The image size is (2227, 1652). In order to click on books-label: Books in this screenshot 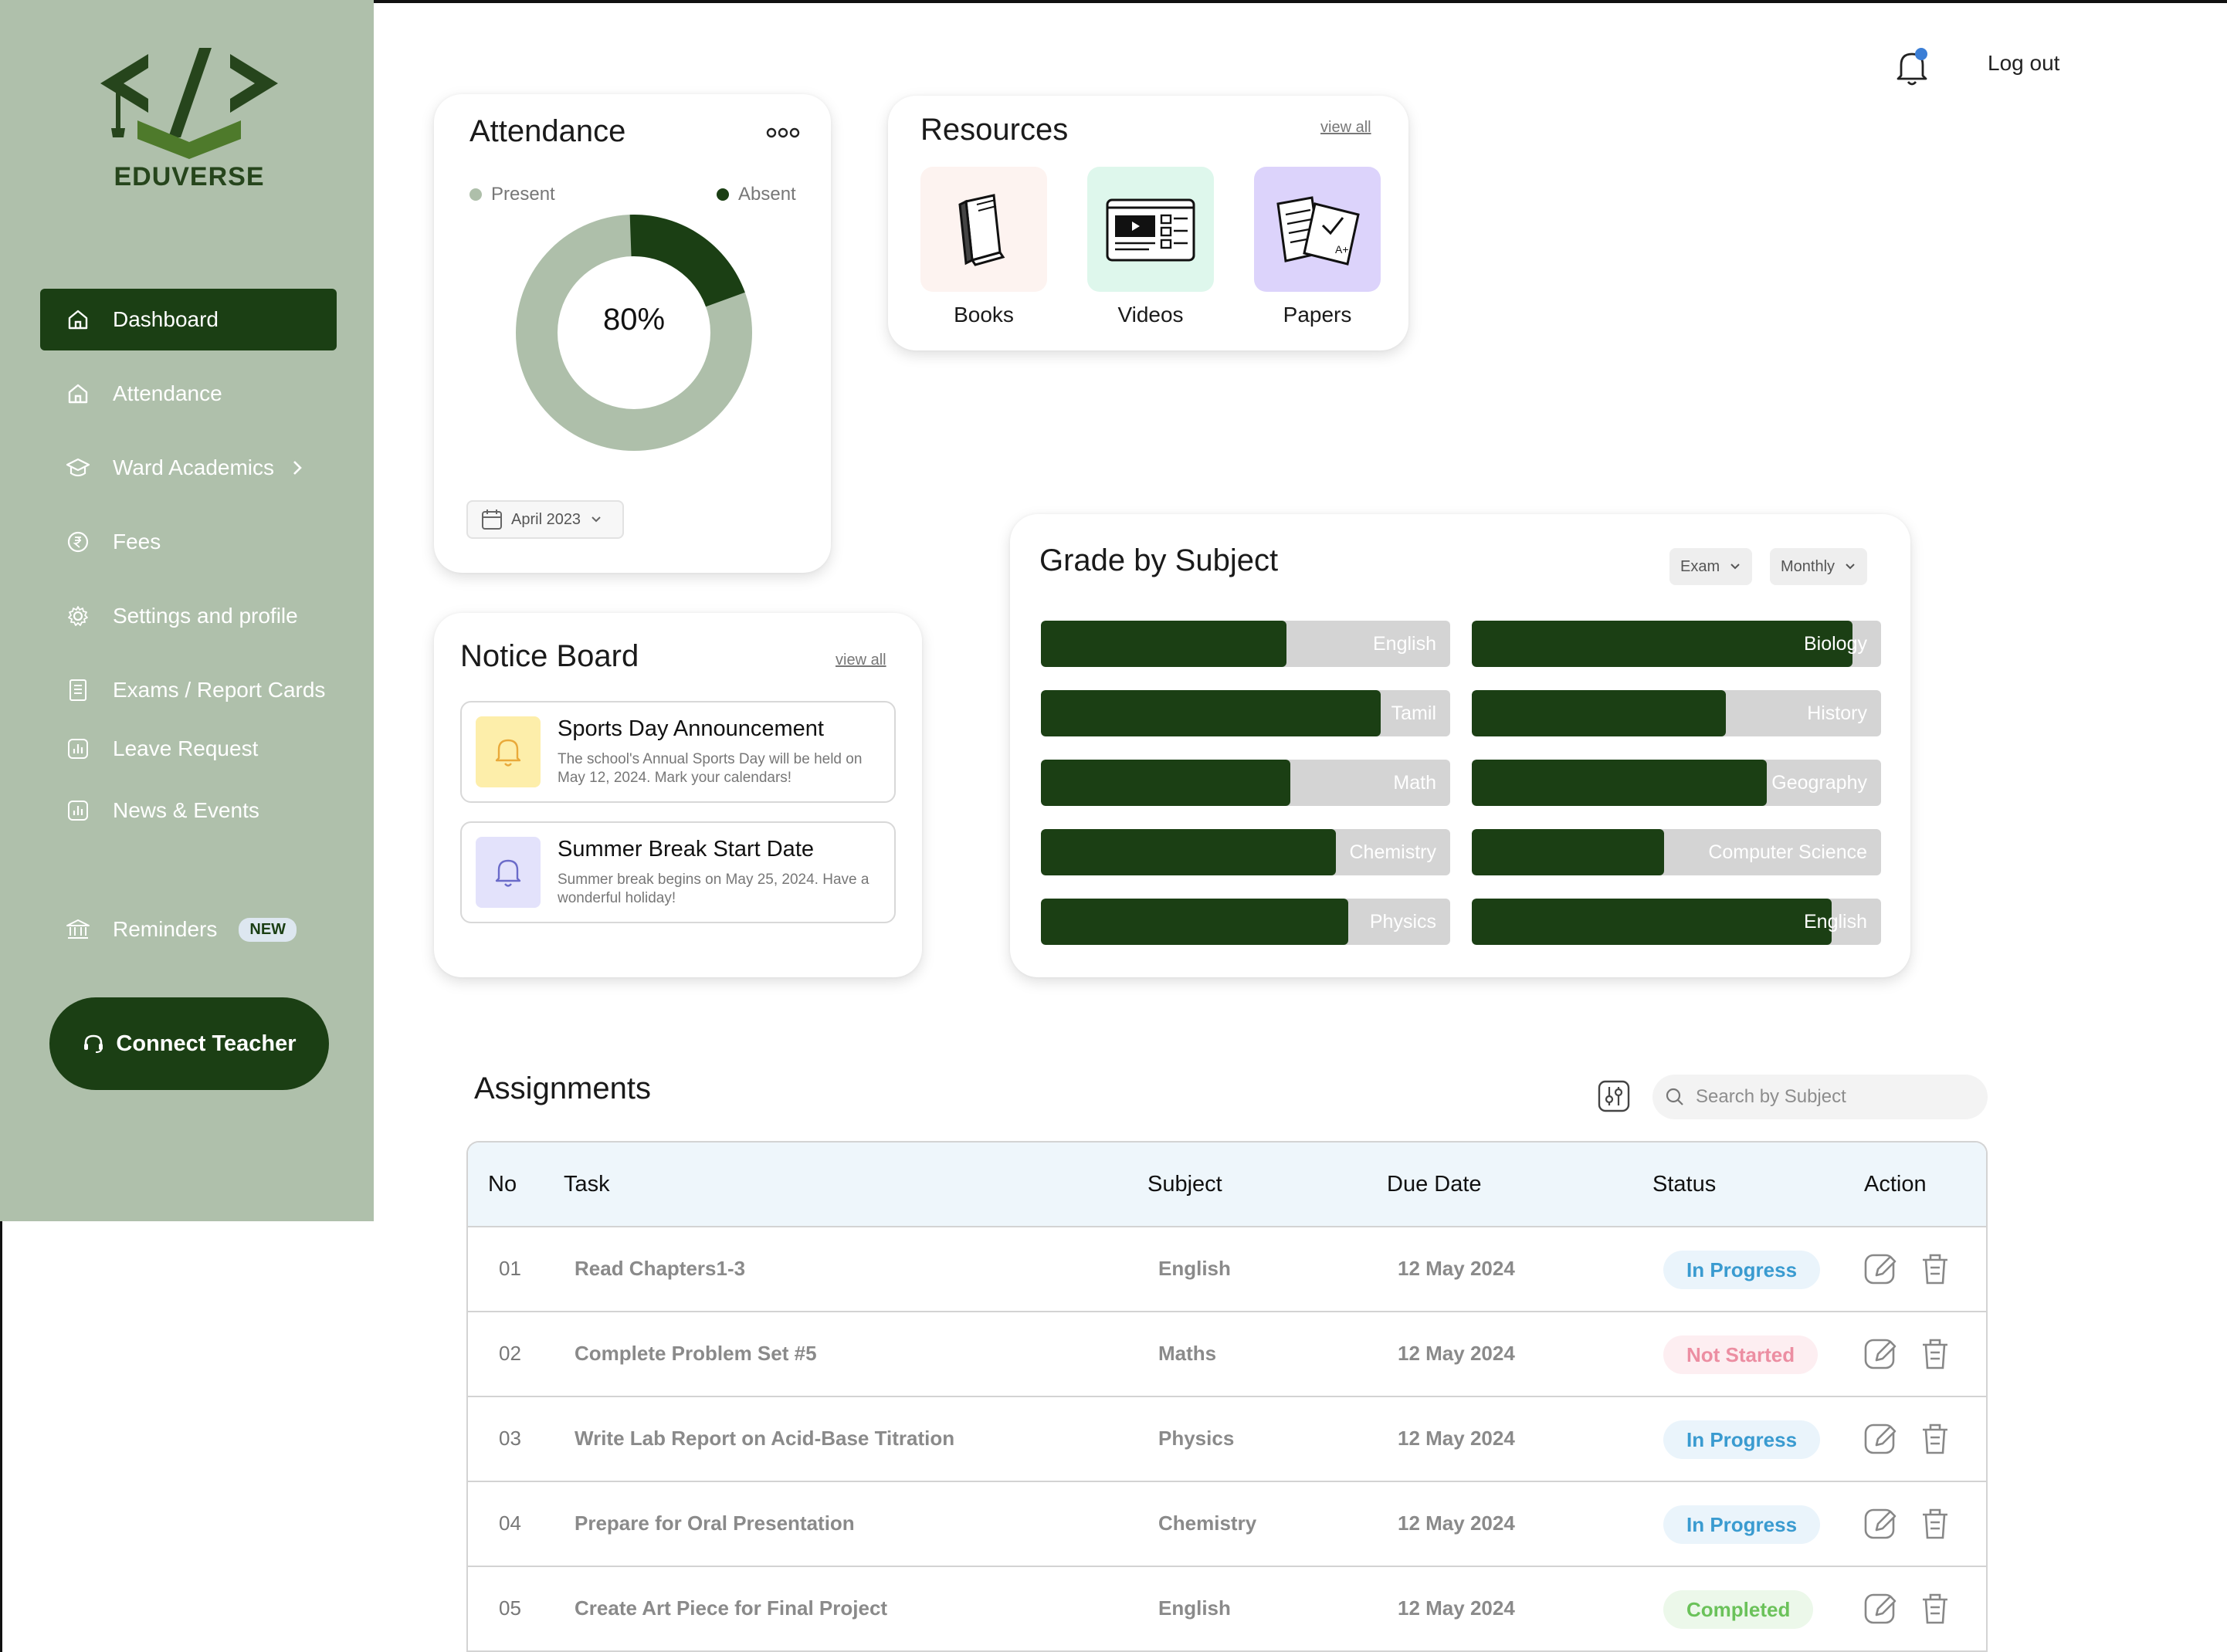, I will do `click(984, 315)`.